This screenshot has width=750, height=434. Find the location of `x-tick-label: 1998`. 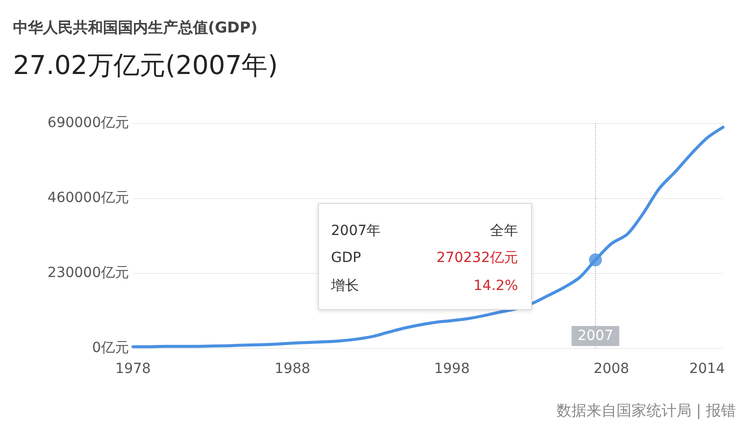

x-tick-label: 1998 is located at coordinates (452, 369).